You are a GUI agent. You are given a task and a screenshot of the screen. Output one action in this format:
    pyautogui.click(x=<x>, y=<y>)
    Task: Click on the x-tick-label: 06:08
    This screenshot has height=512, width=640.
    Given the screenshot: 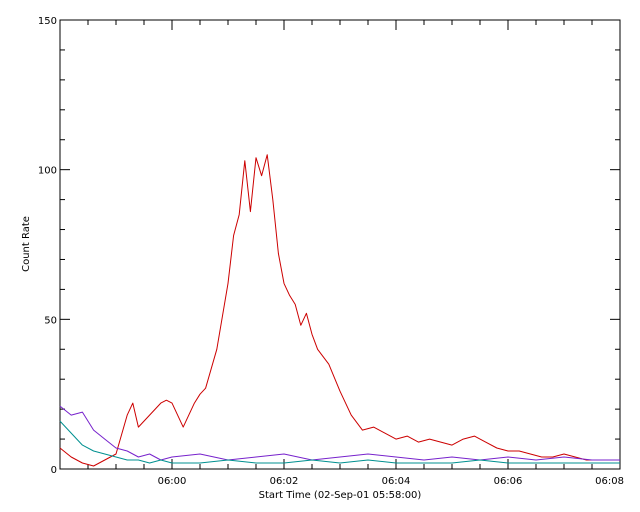 What is the action you would take?
    pyautogui.click(x=609, y=481)
    